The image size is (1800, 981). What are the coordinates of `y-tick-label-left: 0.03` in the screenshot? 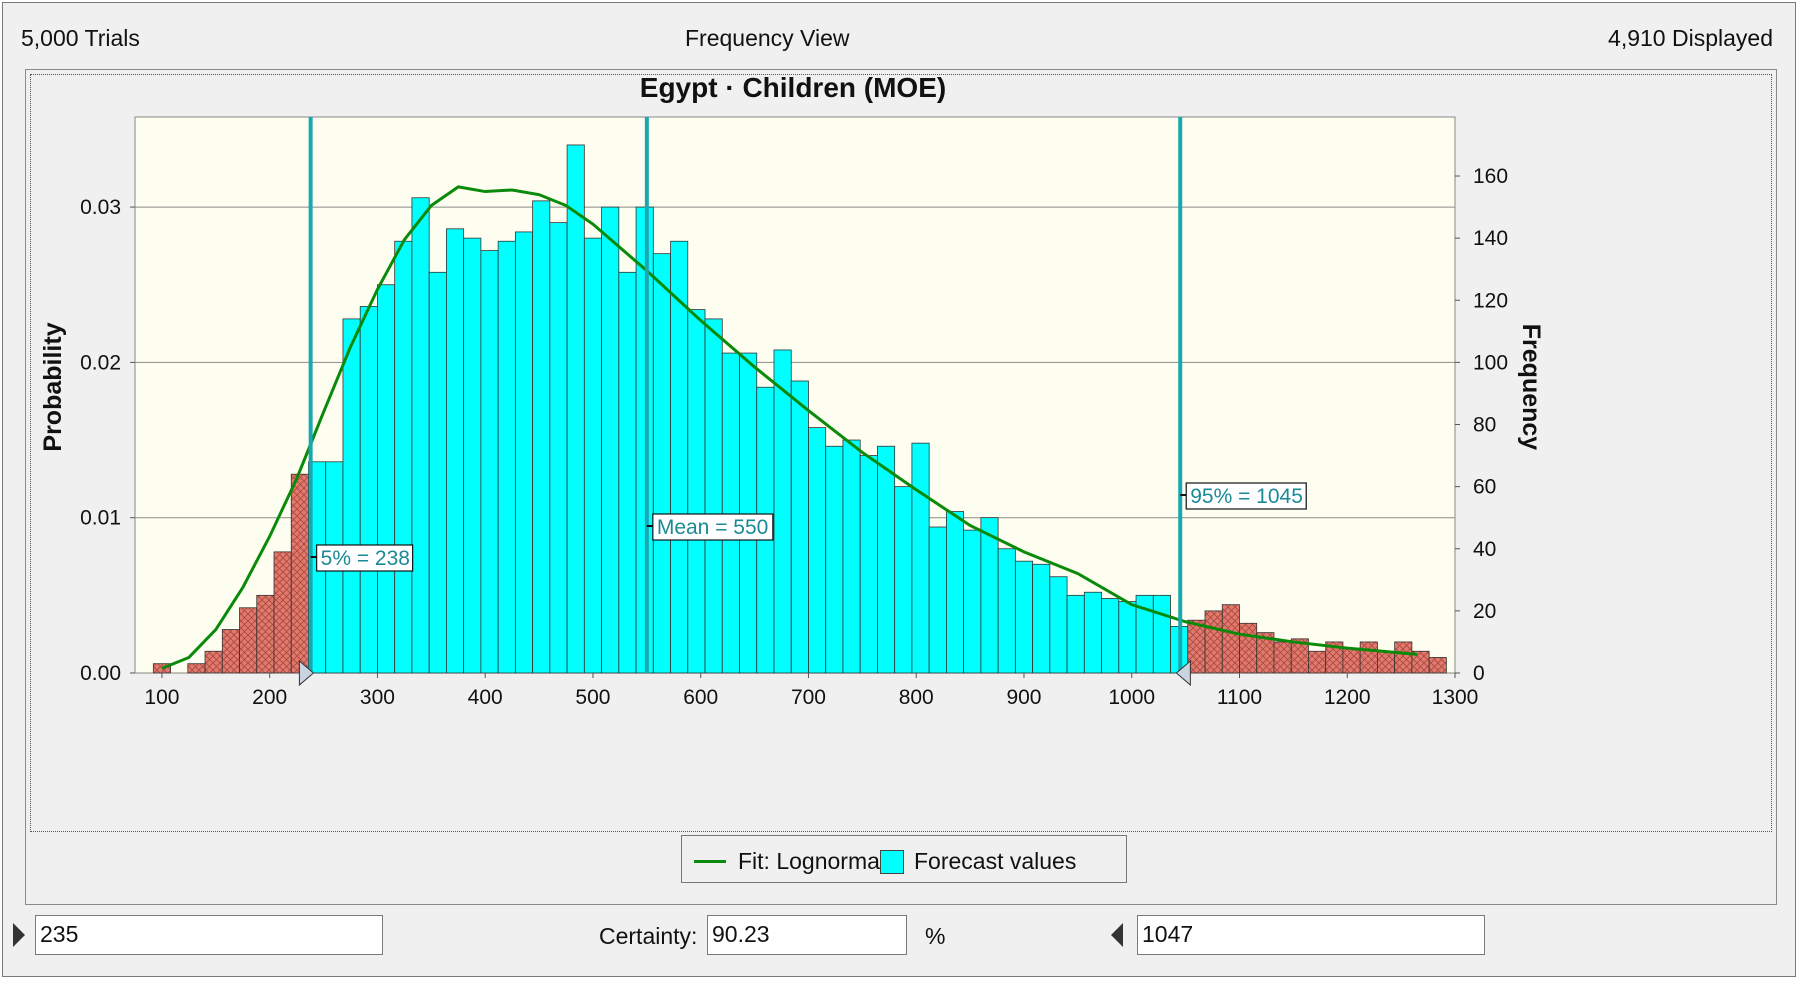 It's located at (100, 207).